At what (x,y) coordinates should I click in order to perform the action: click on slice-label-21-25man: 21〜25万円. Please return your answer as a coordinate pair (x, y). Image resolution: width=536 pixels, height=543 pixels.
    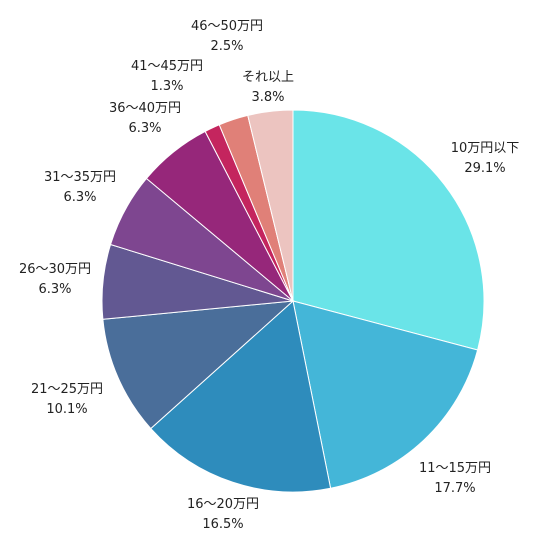
    Looking at the image, I should click on (67, 389).